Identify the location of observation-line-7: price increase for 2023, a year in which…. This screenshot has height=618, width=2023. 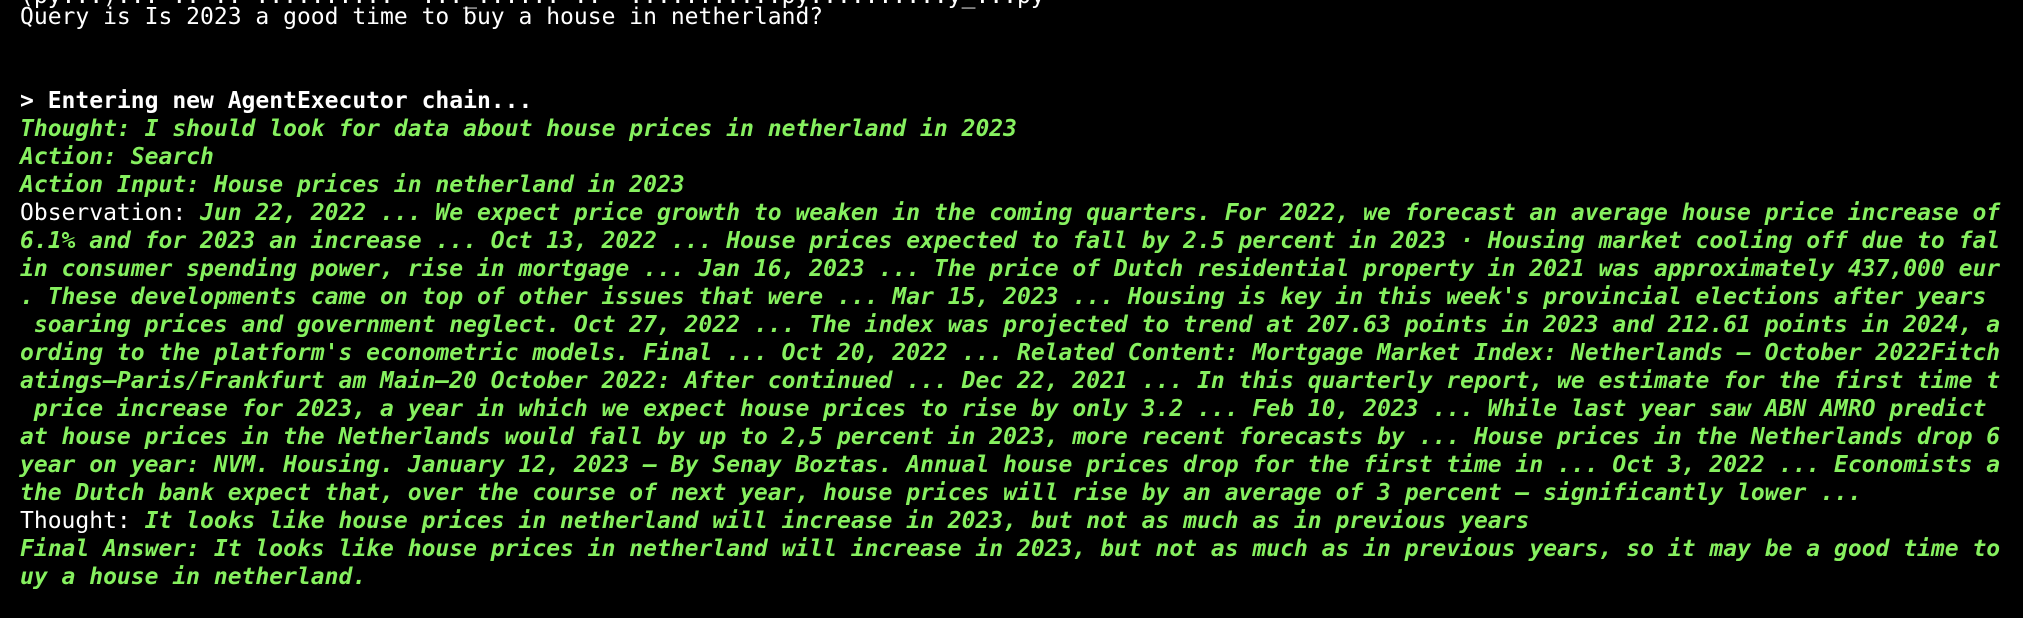
(1003, 409).